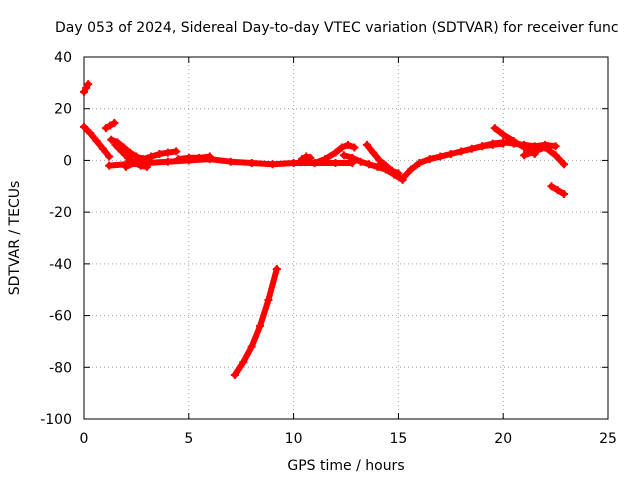 The width and height of the screenshot is (640, 480). I want to click on y-tick-label: -100, so click(56, 420).